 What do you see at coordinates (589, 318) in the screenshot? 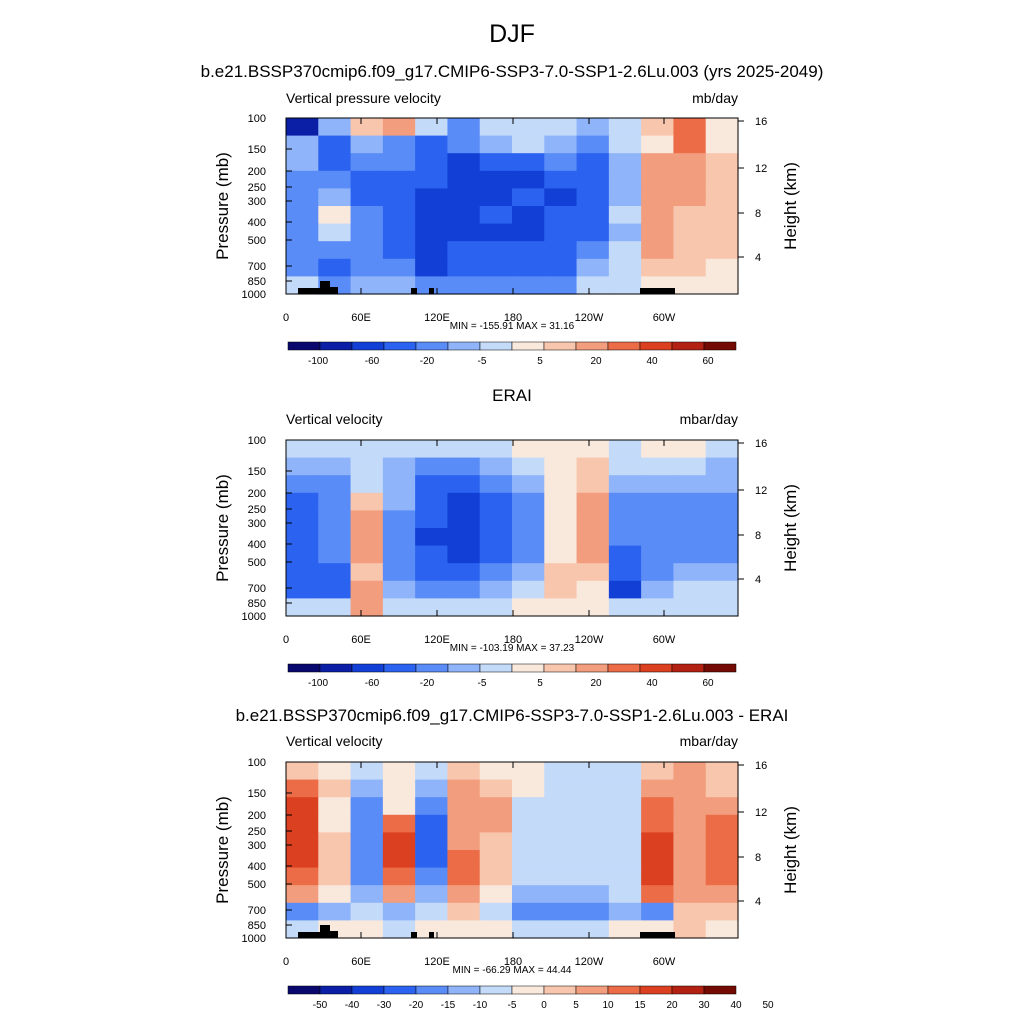
I see `x-tick-label: 120W` at bounding box center [589, 318].